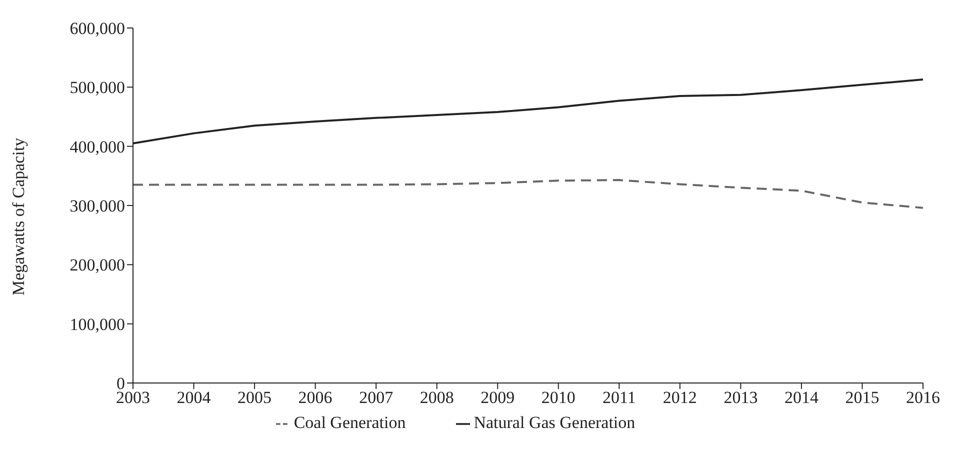 The width and height of the screenshot is (959, 450). What do you see at coordinates (350, 422) in the screenshot?
I see `legend-label: Coal Generation` at bounding box center [350, 422].